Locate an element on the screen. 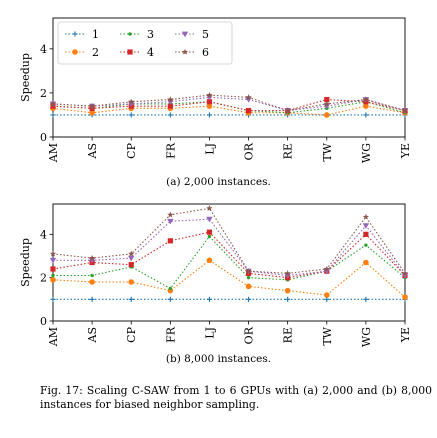  chart-a-xtick-label: YE is located at coordinates (405, 151).